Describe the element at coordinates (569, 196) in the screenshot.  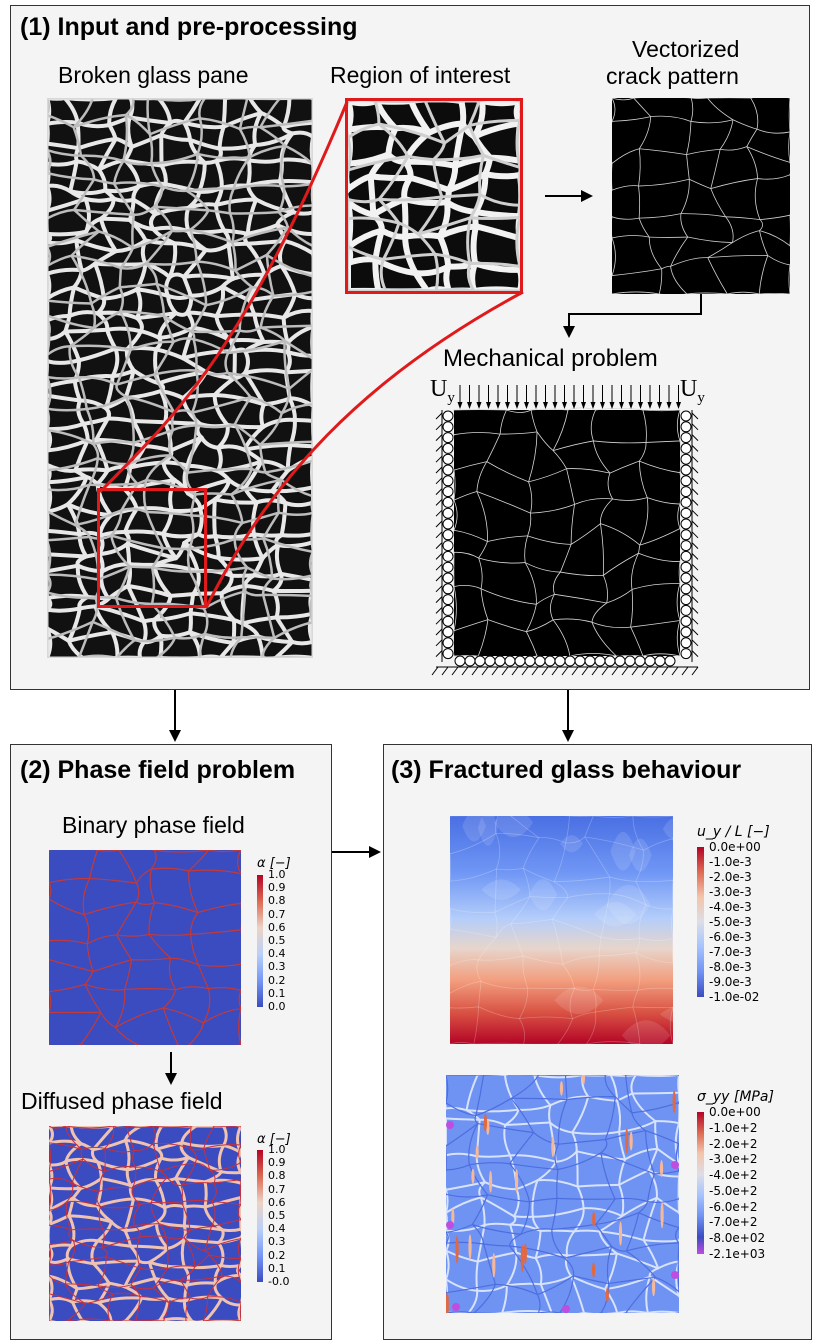
I see `arrow-to-vector` at that location.